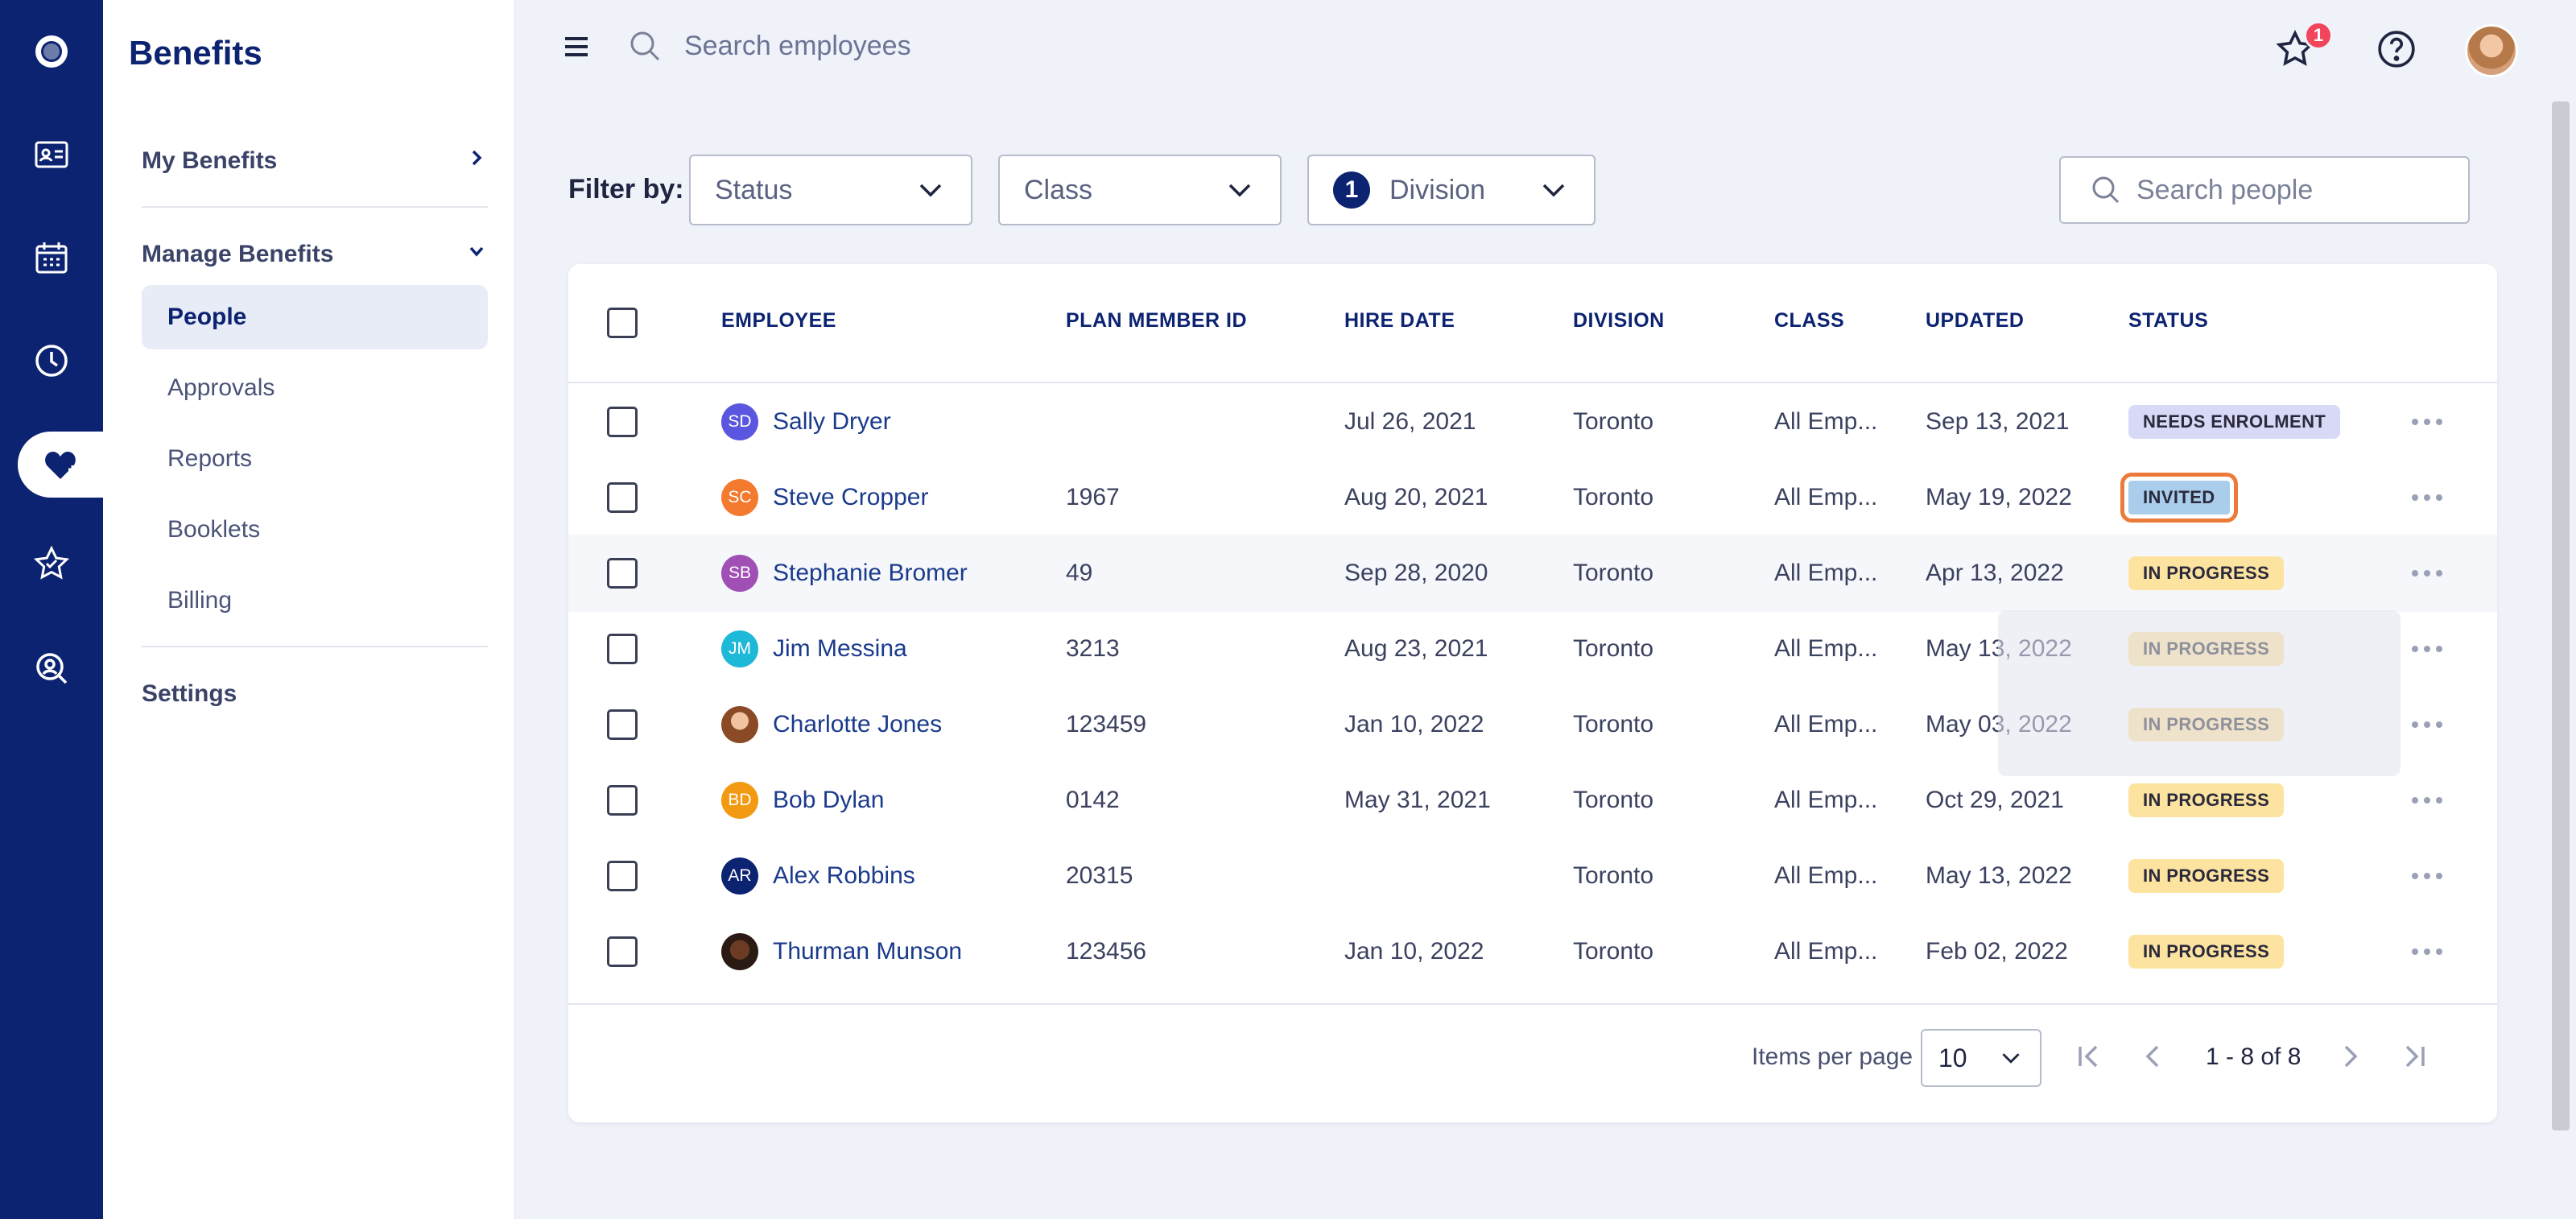 The width and height of the screenshot is (2576, 1219). Describe the element at coordinates (315, 530) in the screenshot. I see `sidebar-item-booklets: Booklets` at that location.